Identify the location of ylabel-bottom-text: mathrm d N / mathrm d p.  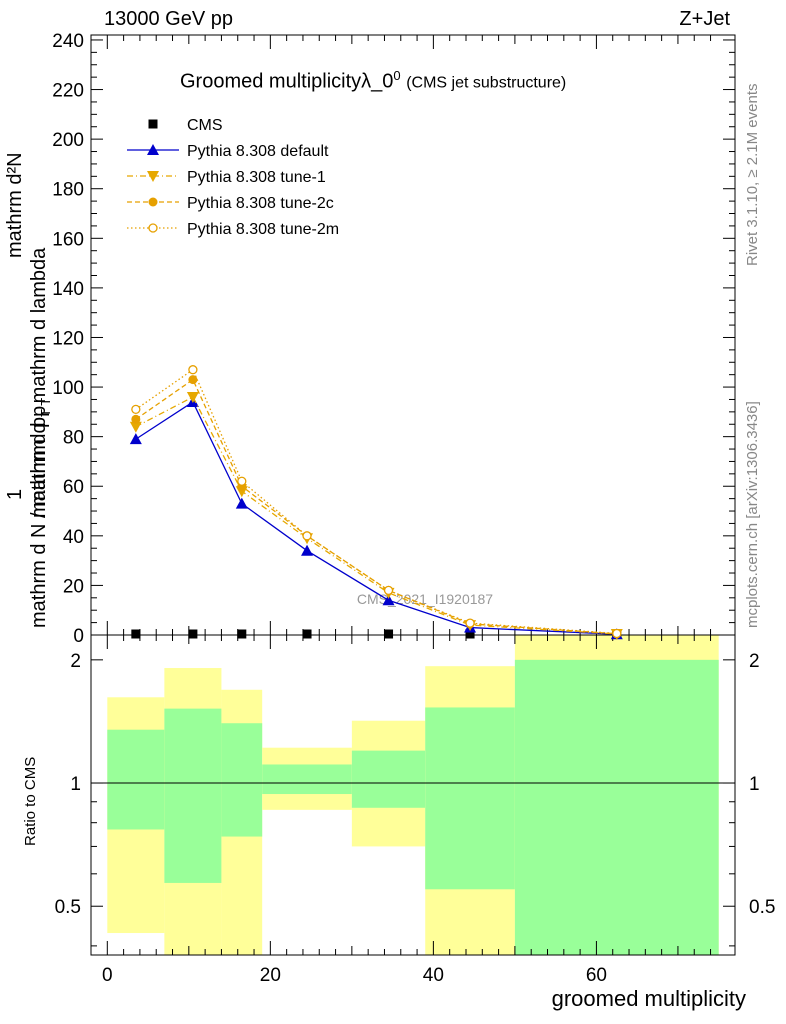
(39, 516).